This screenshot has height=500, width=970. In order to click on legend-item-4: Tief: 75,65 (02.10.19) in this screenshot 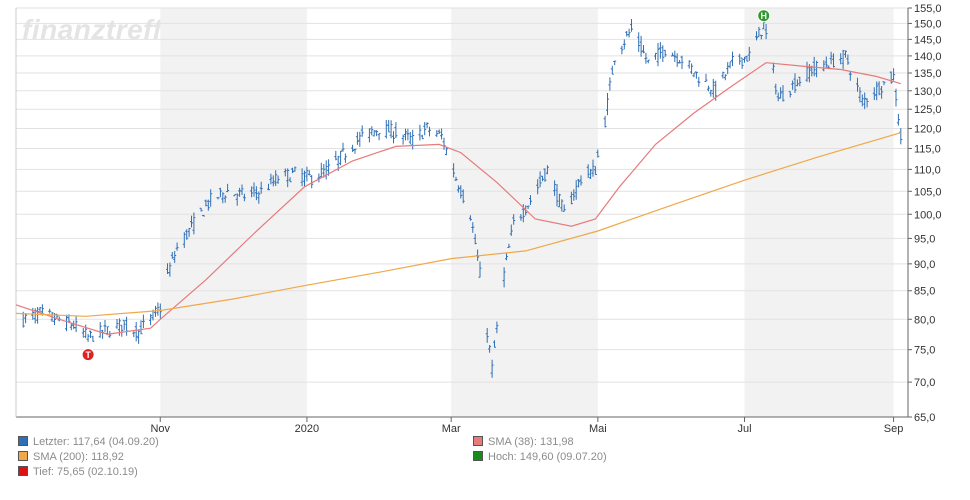, I will do `click(78, 472)`.